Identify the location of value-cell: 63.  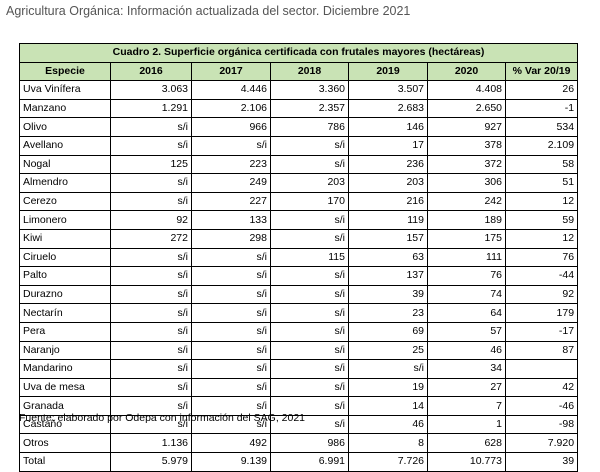
(388, 257).